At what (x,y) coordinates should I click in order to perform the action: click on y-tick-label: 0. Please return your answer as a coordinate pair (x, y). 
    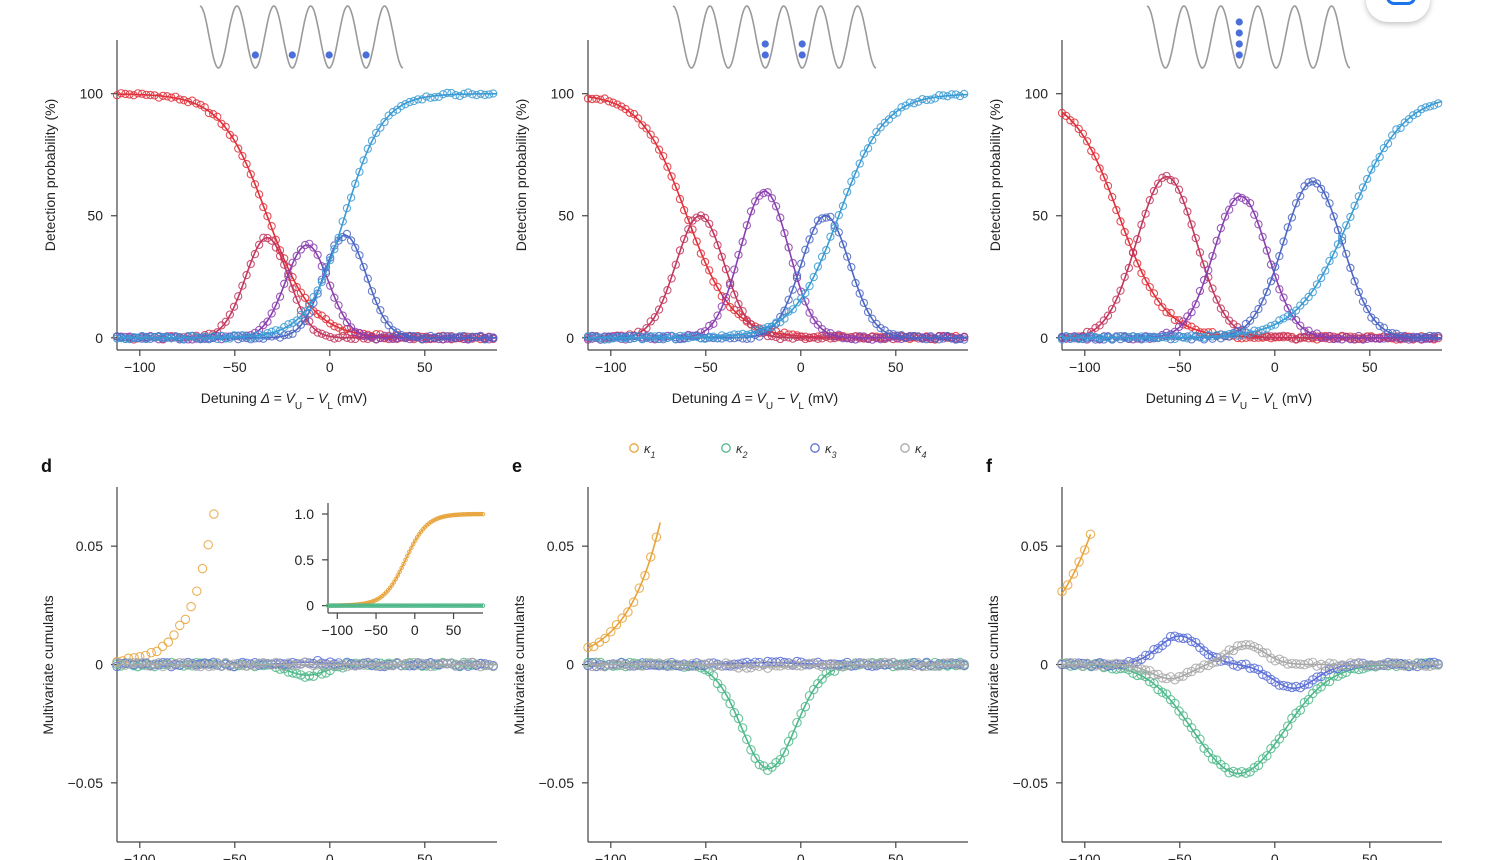
    Looking at the image, I should click on (99, 338).